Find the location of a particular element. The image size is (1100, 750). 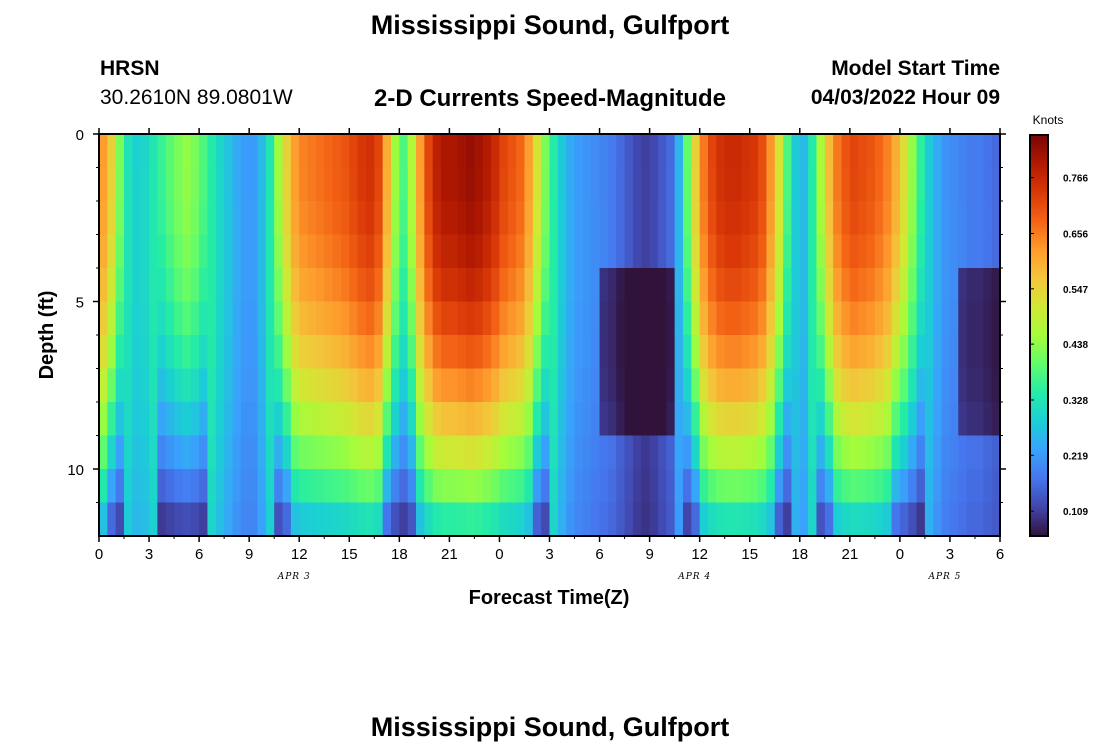

colorbar-ticks: 0.109 0.219 0.328 0.438 0.547 0.656 0.766 is located at coordinates (1059, 346).